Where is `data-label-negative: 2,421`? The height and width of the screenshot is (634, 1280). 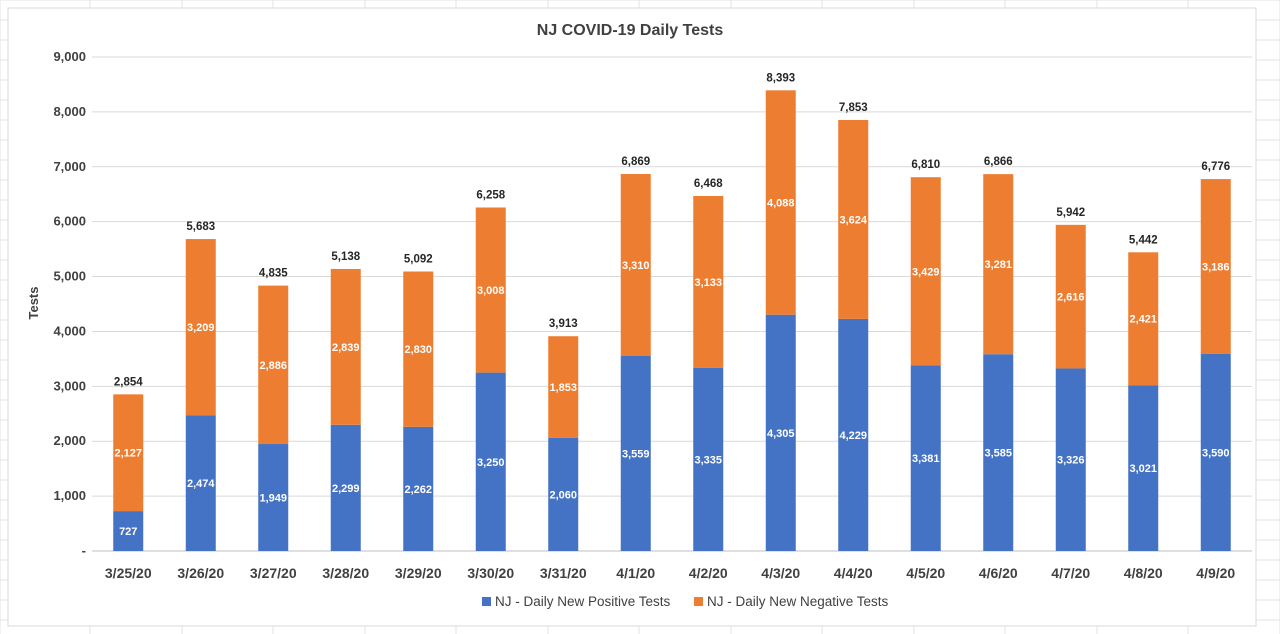 data-label-negative: 2,421 is located at coordinates (1143, 320).